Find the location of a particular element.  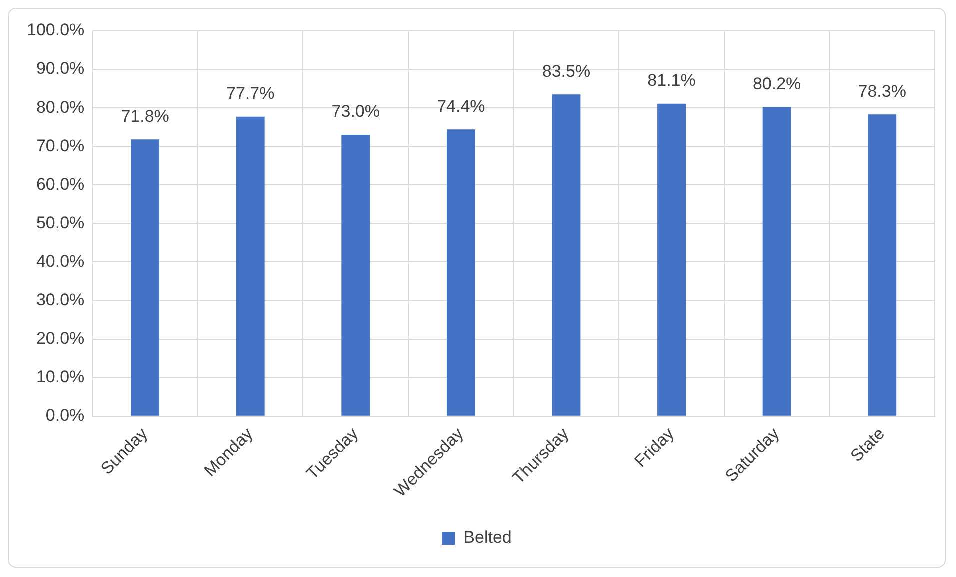

y-tick-label: 60.0% is located at coordinates (60, 184).